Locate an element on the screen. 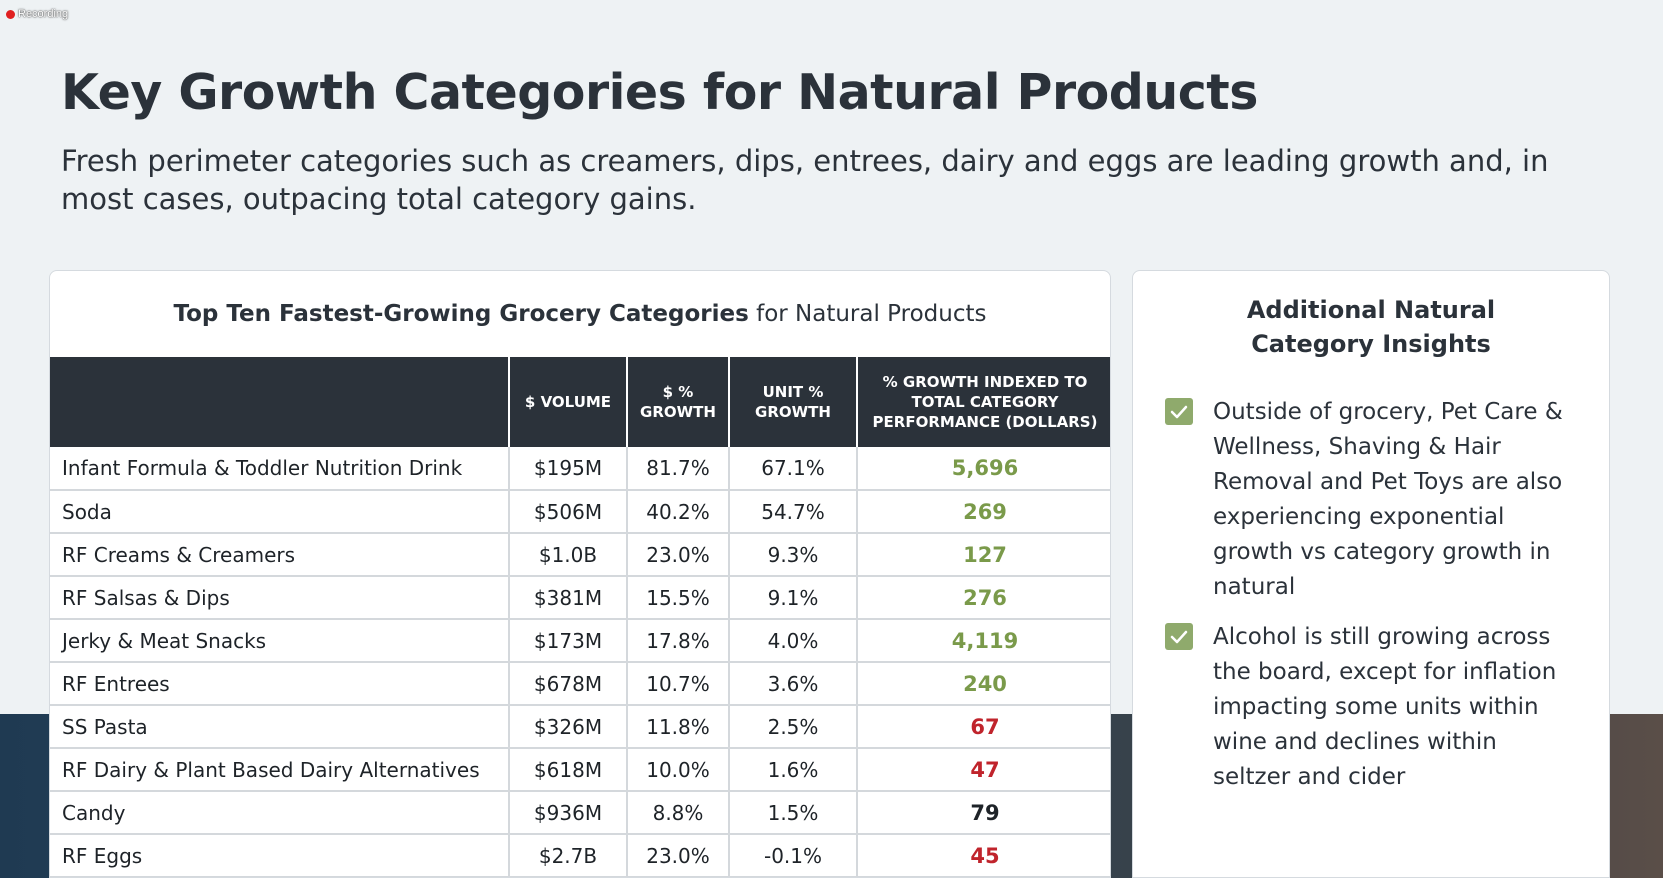 The width and height of the screenshot is (1663, 878). cell-unit-growth: 3.6% is located at coordinates (793, 684).